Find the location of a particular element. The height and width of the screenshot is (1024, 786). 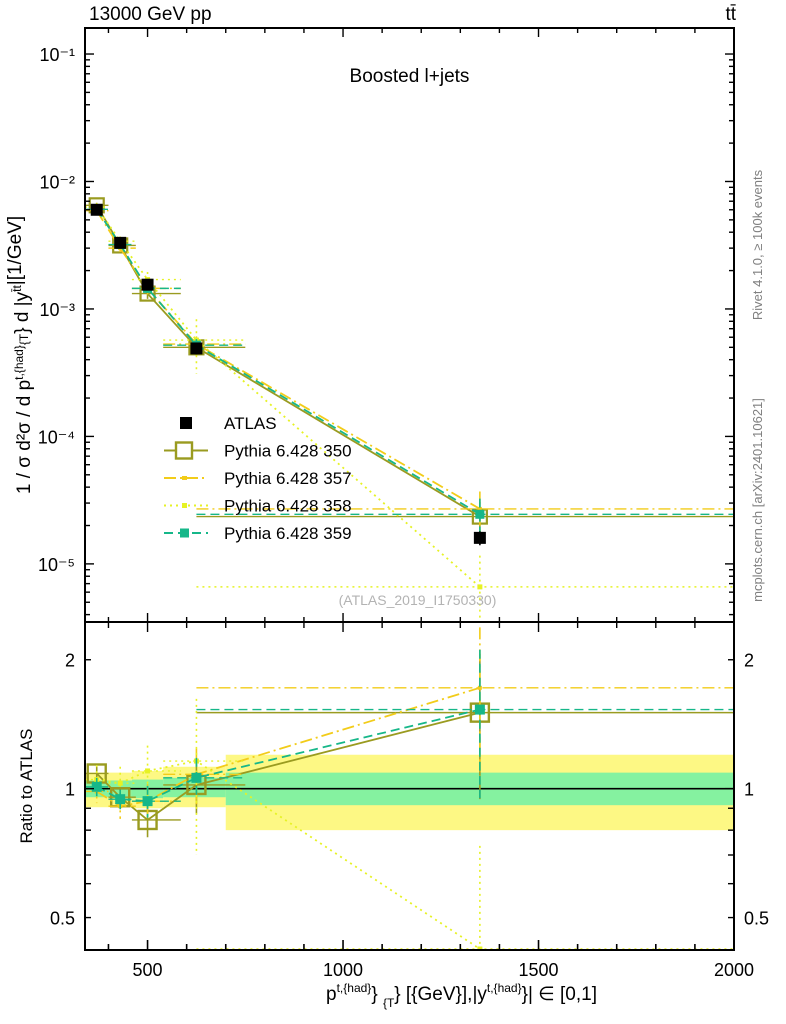

x-tick-label: 2000 is located at coordinates (734, 970).